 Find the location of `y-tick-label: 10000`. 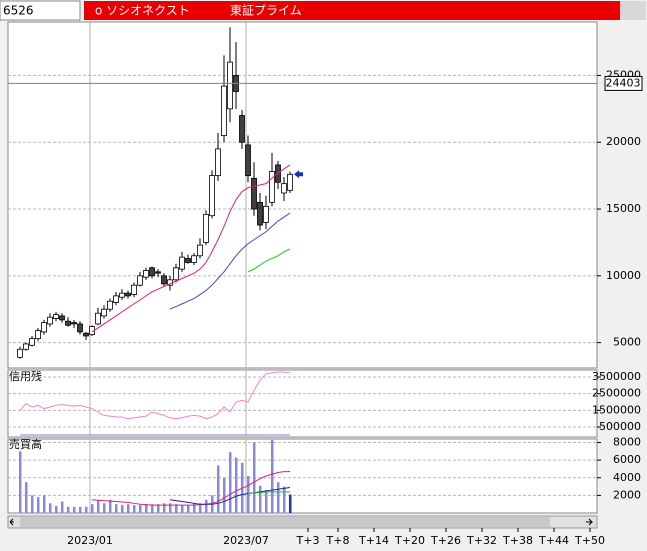

y-tick-label: 10000 is located at coordinates (623, 275).